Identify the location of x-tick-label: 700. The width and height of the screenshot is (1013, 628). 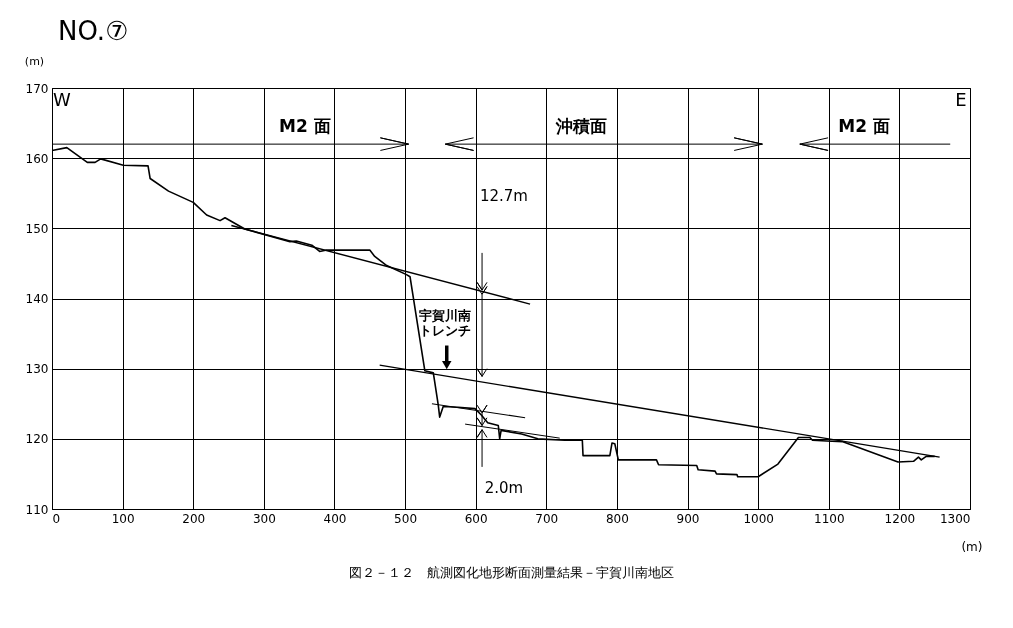
(547, 518).